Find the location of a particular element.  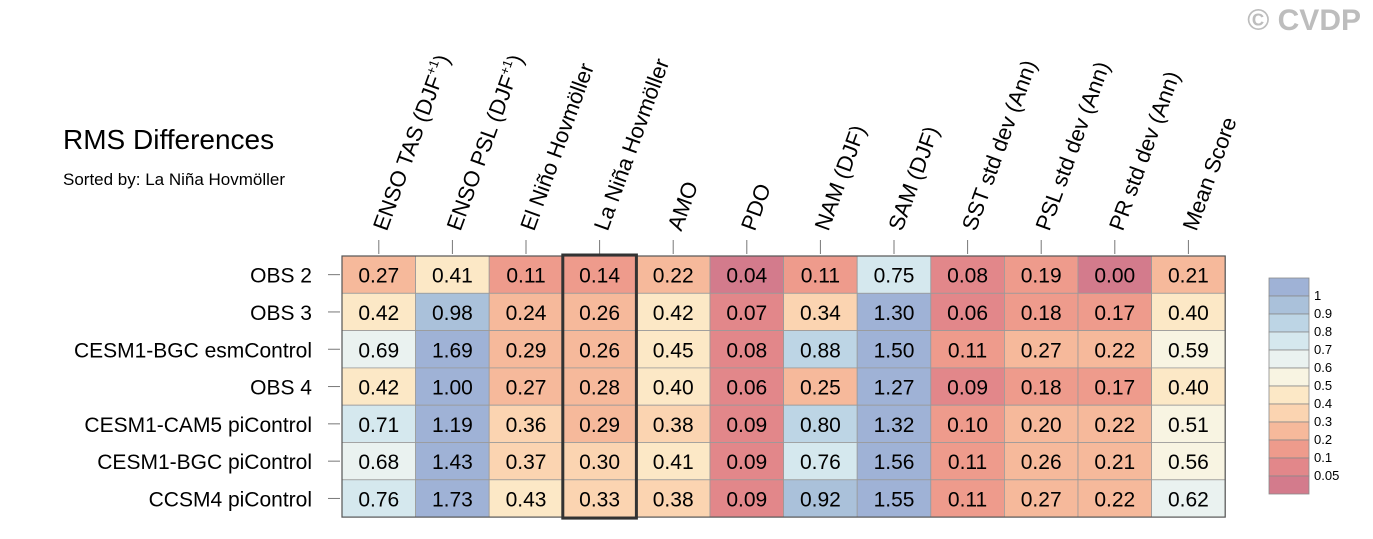

cell-value: 0.30 is located at coordinates (599, 462).